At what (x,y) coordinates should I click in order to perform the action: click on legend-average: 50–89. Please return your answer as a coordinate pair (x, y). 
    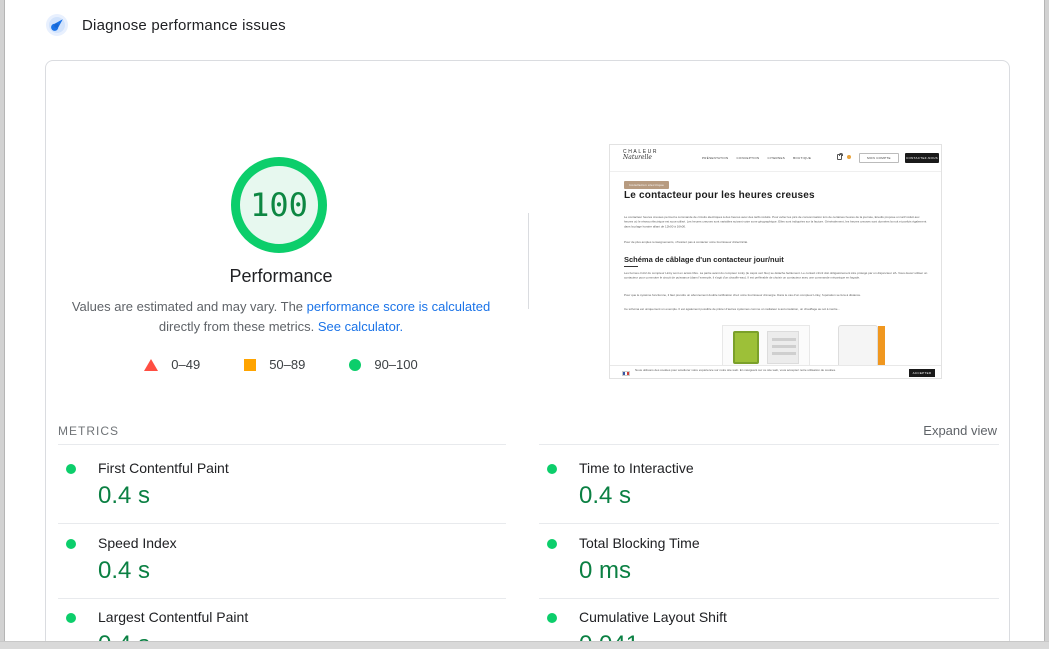
    Looking at the image, I should click on (274, 364).